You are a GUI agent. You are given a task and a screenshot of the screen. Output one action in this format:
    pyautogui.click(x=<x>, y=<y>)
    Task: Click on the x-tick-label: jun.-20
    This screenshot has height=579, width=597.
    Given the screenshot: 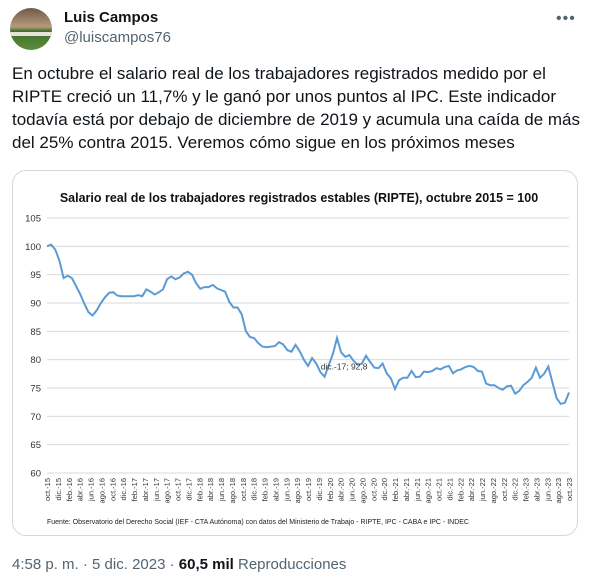 What is the action you would take?
    pyautogui.click(x=352, y=490)
    